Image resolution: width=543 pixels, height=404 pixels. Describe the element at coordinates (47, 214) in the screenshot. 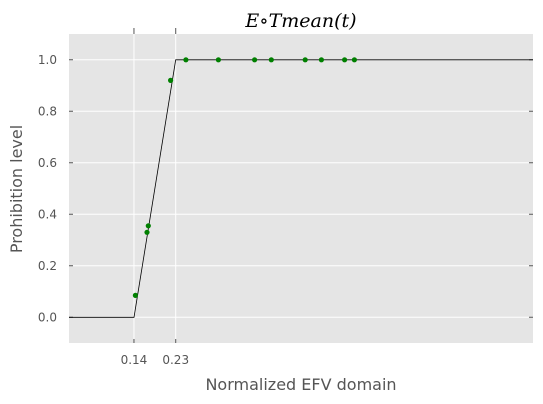

I see `y-tick-label: 0.4` at that location.